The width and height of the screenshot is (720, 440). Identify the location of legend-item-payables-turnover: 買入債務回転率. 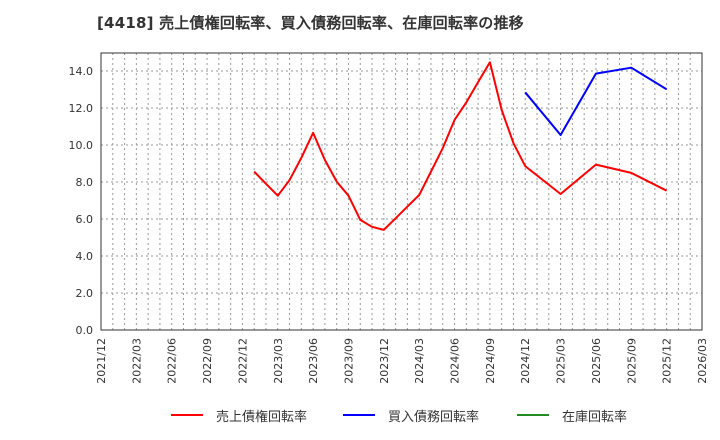
(411, 415).